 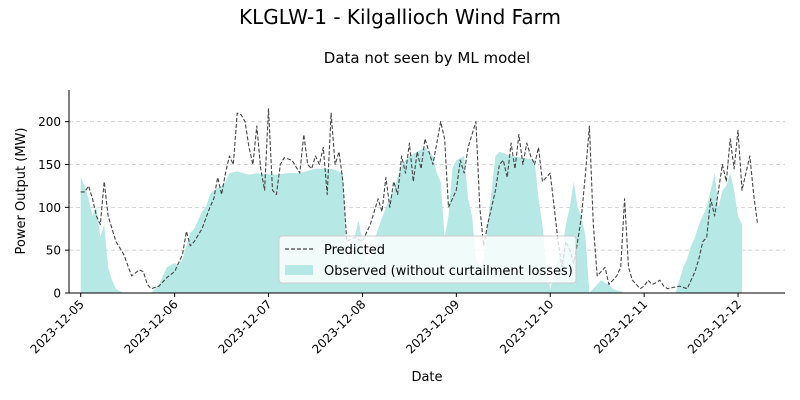 What do you see at coordinates (354, 250) in the screenshot?
I see `legend-predicted-label: Predicted` at bounding box center [354, 250].